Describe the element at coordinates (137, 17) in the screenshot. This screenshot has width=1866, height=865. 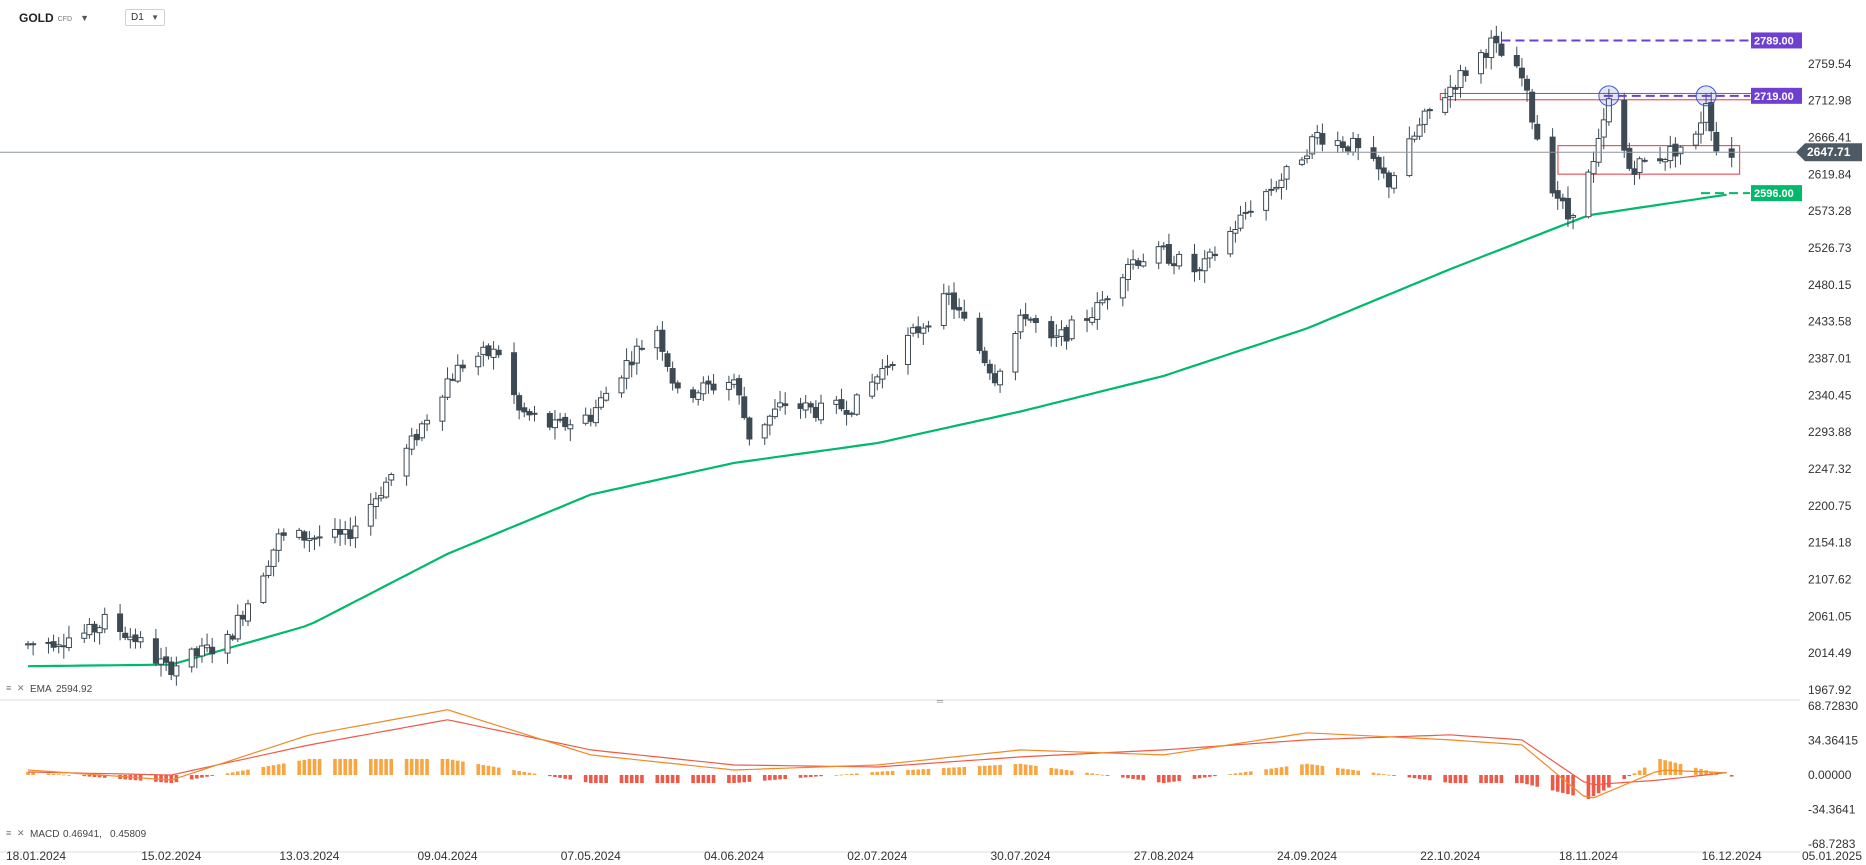
I see `timeframe-value: D1` at that location.